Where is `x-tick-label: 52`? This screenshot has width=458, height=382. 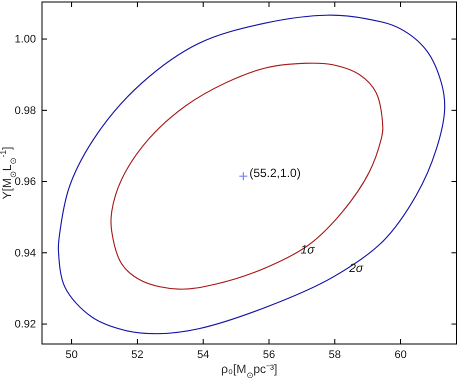
x-tick-label: 52 is located at coordinates (137, 354).